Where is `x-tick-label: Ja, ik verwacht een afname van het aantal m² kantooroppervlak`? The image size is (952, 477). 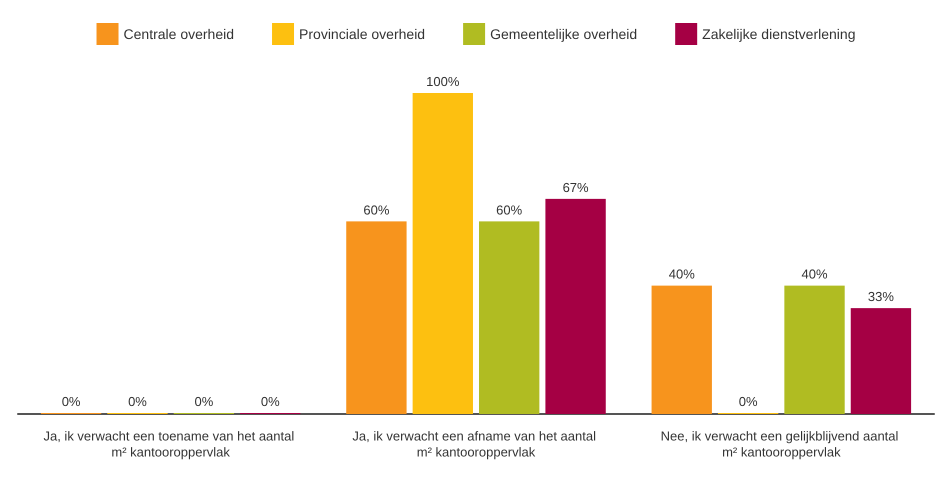 x-tick-label: Ja, ik verwacht een afname van het aantal m² kantooroppervlak is located at coordinates (476, 444).